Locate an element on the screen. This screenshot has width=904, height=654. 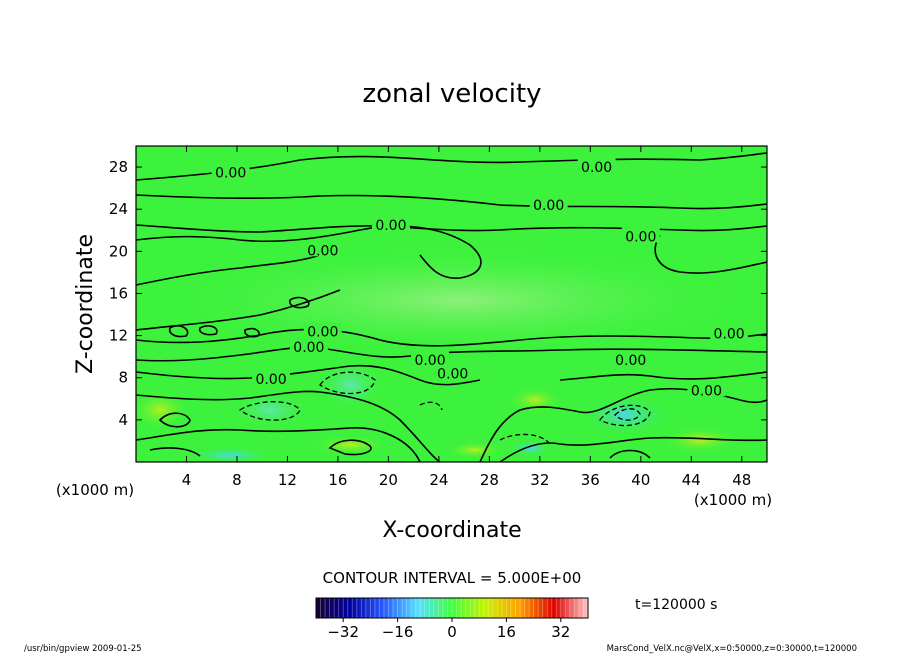
time-label: t=120000 s is located at coordinates (676, 605).